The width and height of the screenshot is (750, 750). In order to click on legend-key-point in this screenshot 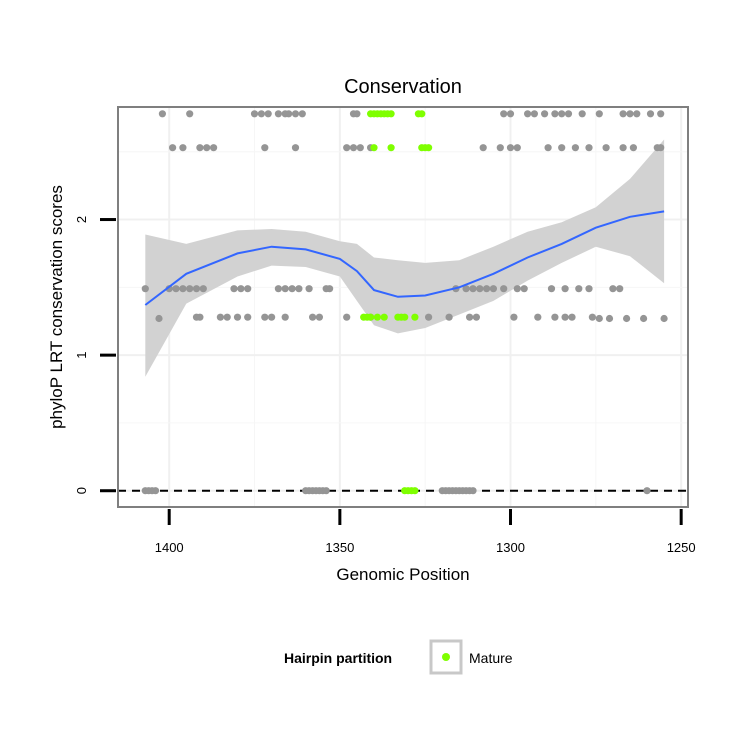, I will do `click(446, 657)`.